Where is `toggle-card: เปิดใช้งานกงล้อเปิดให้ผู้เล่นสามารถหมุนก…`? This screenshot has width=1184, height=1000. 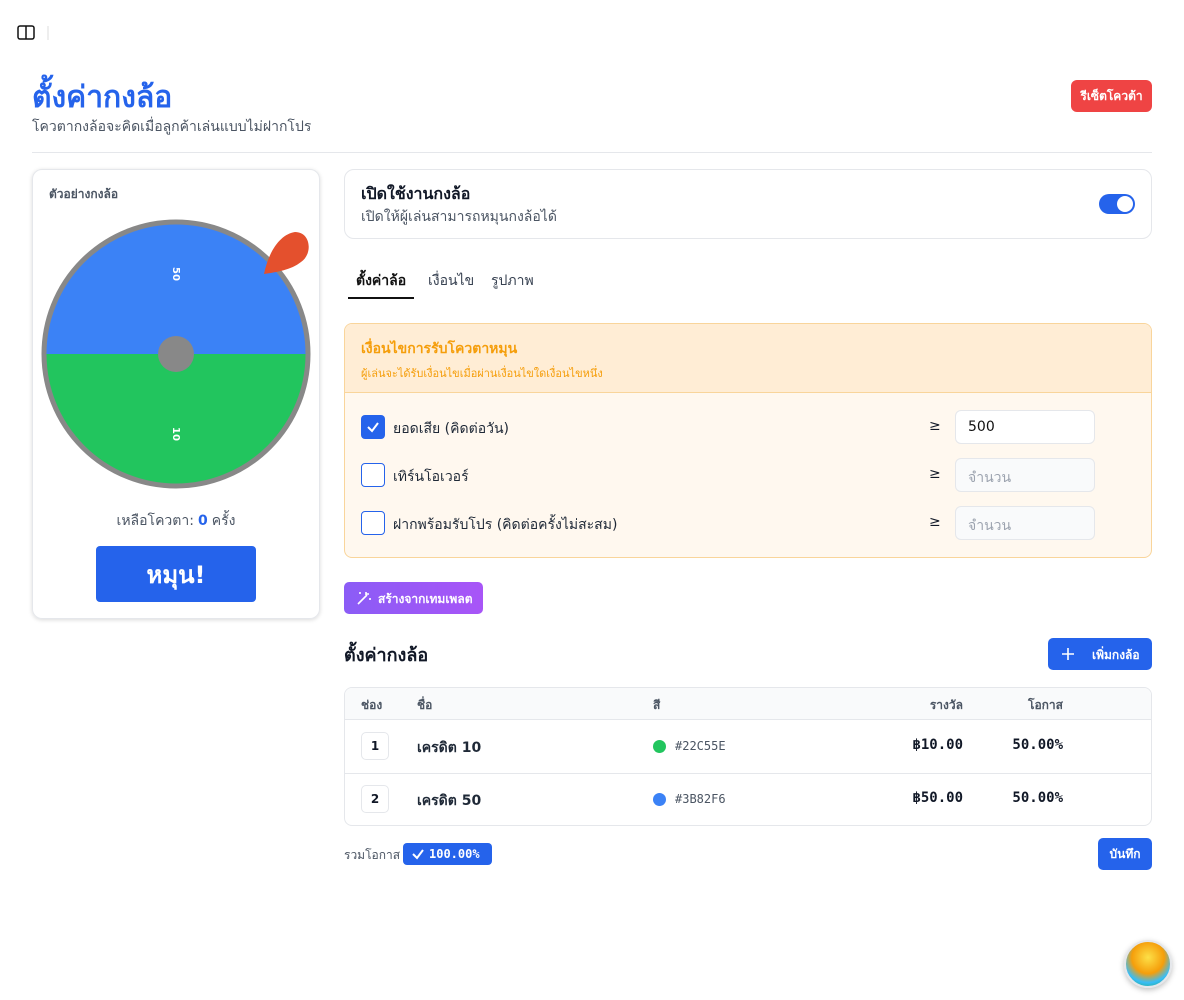 toggle-card: เปิดใช้งานกงล้อเปิดให้ผู้เล่นสามารถหมุนก… is located at coordinates (748, 204).